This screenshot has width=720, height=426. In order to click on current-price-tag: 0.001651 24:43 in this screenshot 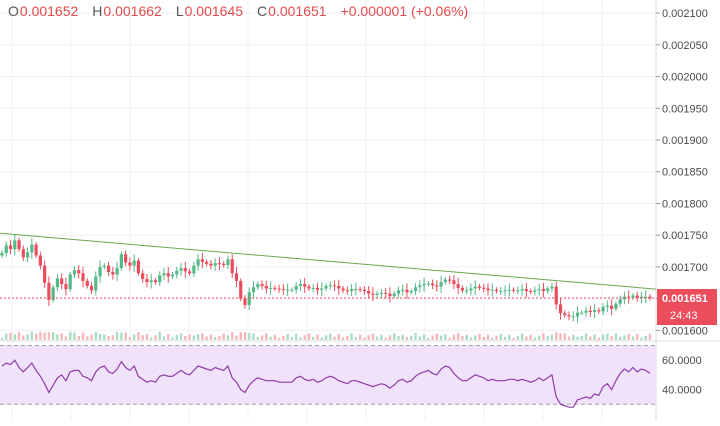, I will do `click(687, 307)`.